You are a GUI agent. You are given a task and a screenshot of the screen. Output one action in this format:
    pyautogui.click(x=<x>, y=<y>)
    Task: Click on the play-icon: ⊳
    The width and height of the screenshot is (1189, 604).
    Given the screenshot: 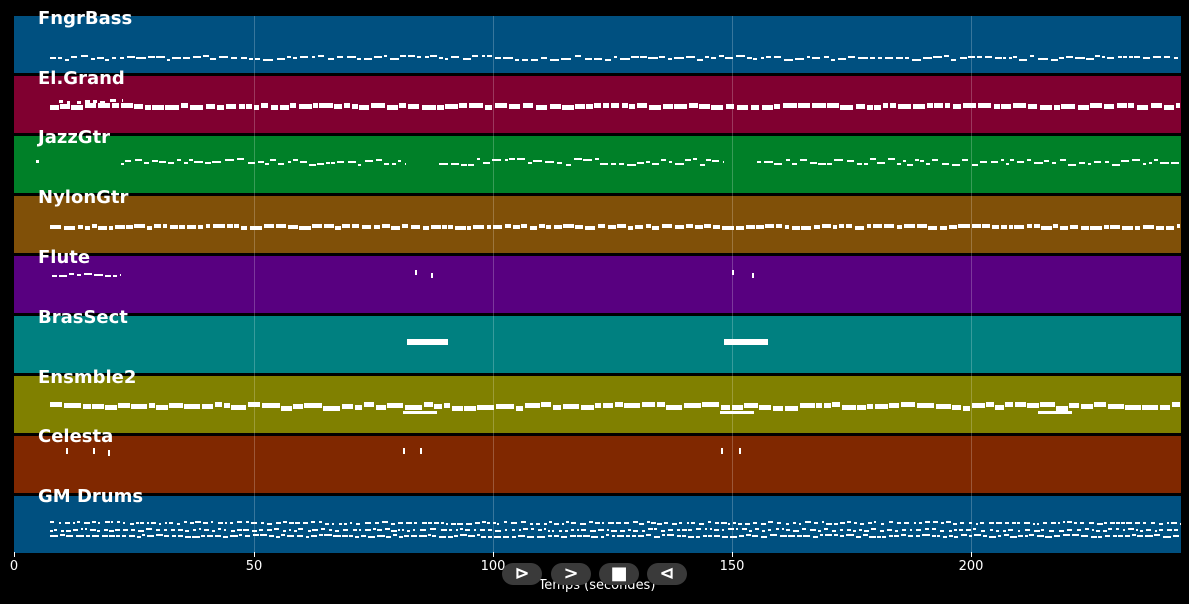 What is the action you would take?
    pyautogui.click(x=522, y=573)
    